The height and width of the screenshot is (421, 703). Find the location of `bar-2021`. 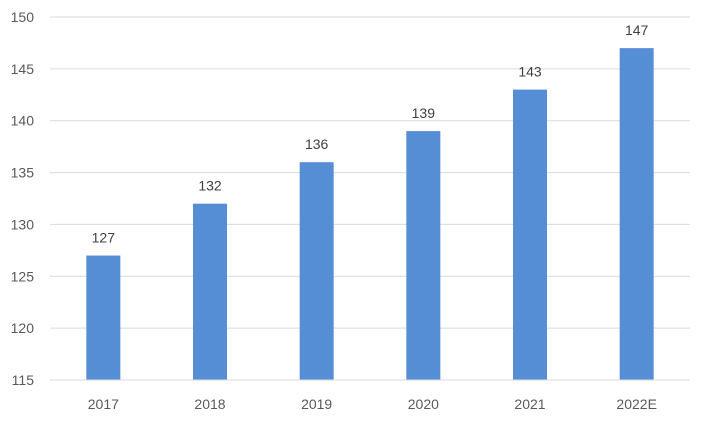

bar-2021 is located at coordinates (530, 234).